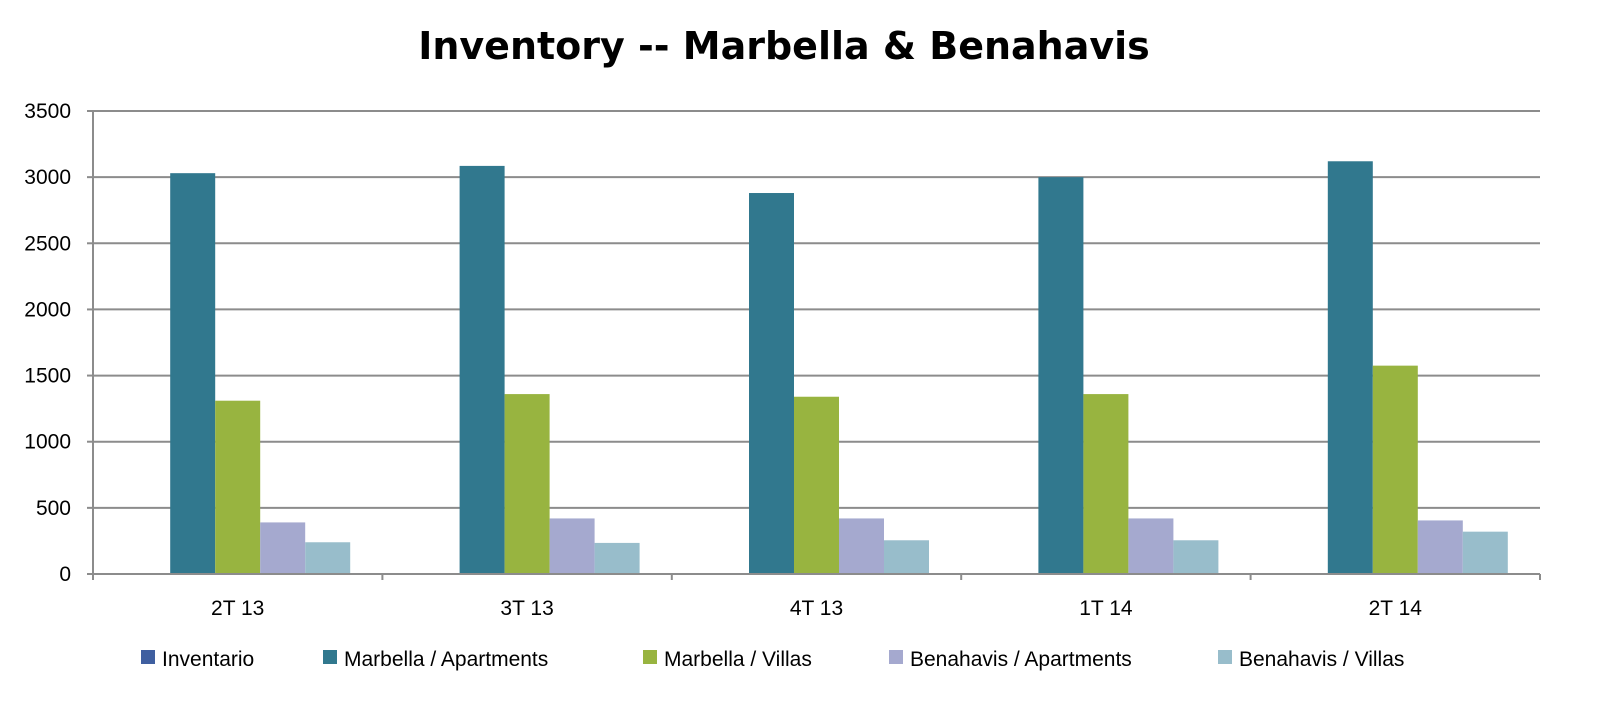 The width and height of the screenshot is (1600, 719). What do you see at coordinates (47, 177) in the screenshot?
I see `y-tick-label: 3000` at bounding box center [47, 177].